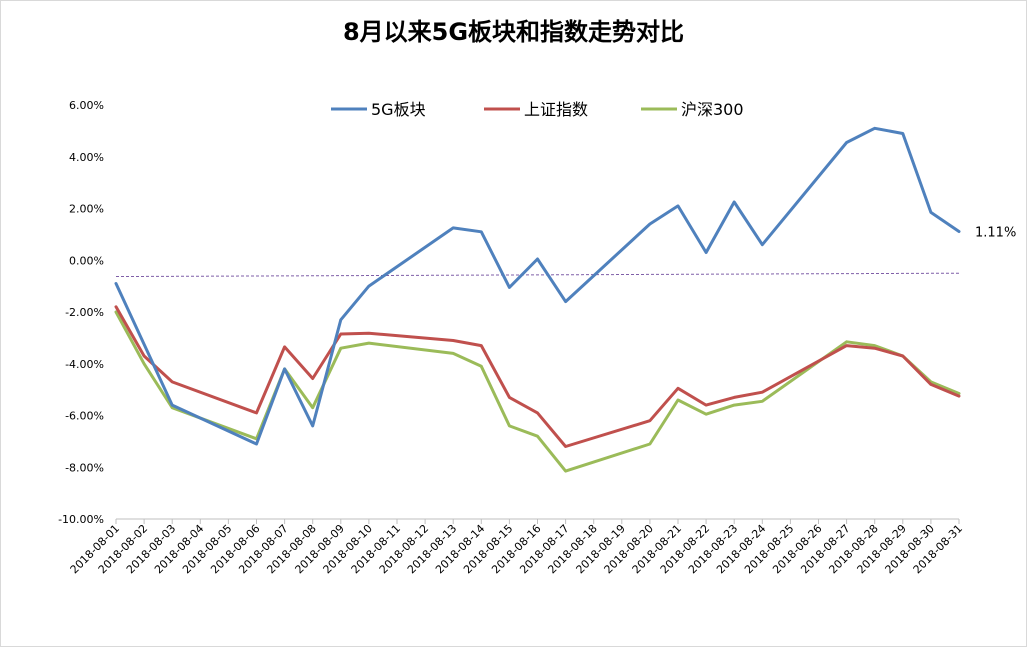 This screenshot has height=647, width=1027. I want to click on y-tick-label: -4.00%, so click(84, 364).